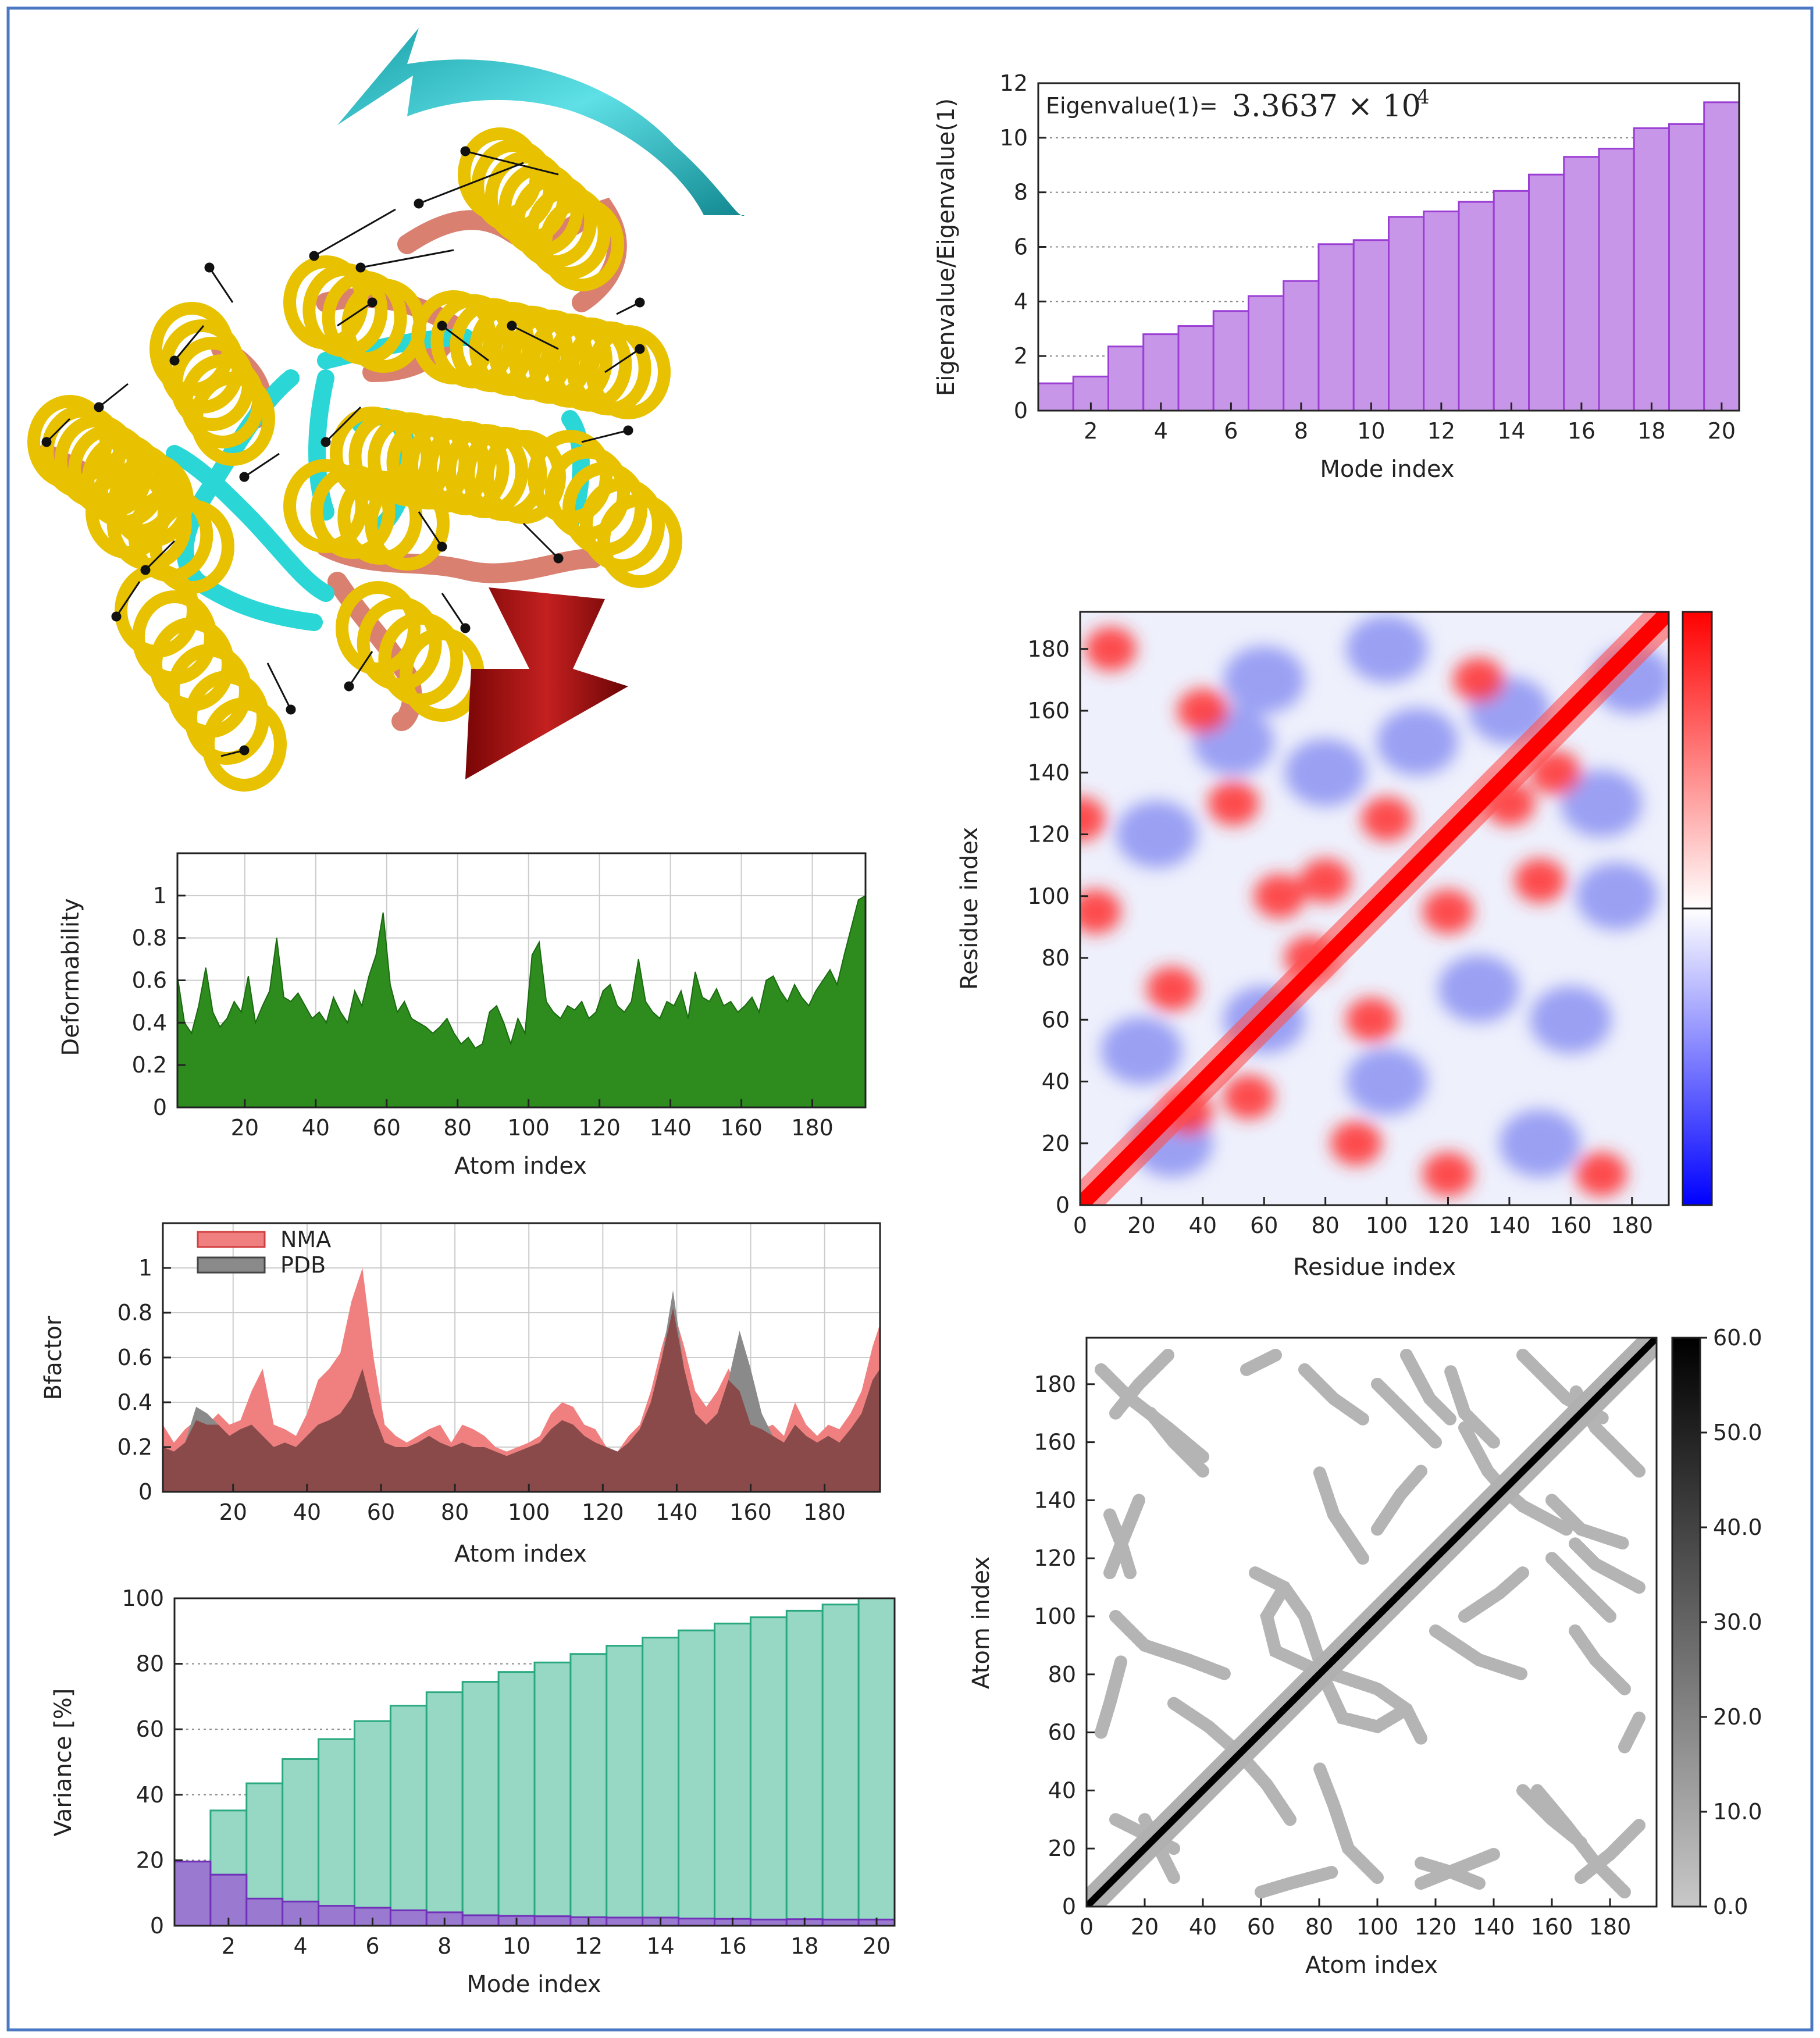 The height and width of the screenshot is (2038, 1820). What do you see at coordinates (1571, 1225) in the screenshot?
I see `x-tick-label: 160` at bounding box center [1571, 1225].